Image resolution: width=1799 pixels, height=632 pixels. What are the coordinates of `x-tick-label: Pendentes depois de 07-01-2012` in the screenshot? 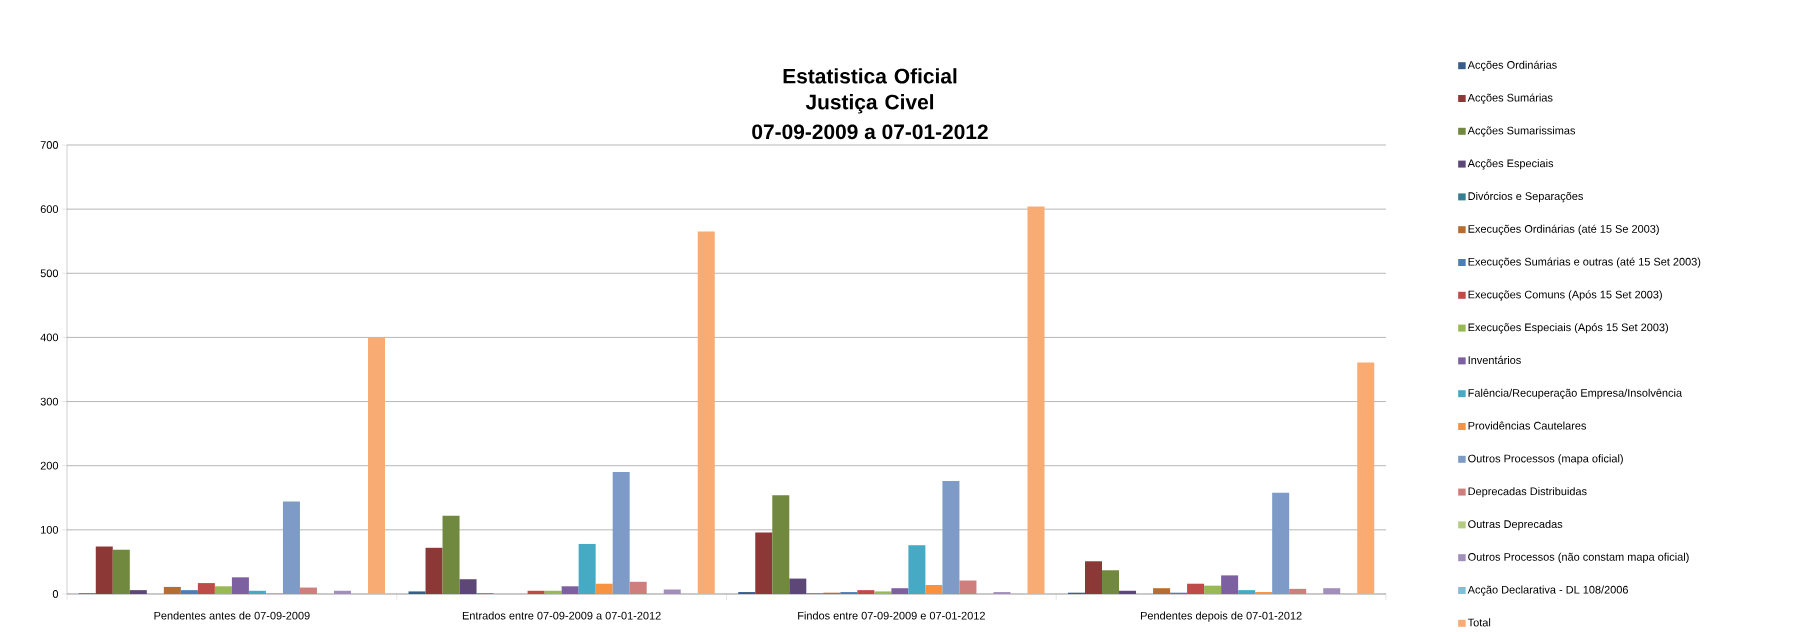 It's located at (1221, 616).